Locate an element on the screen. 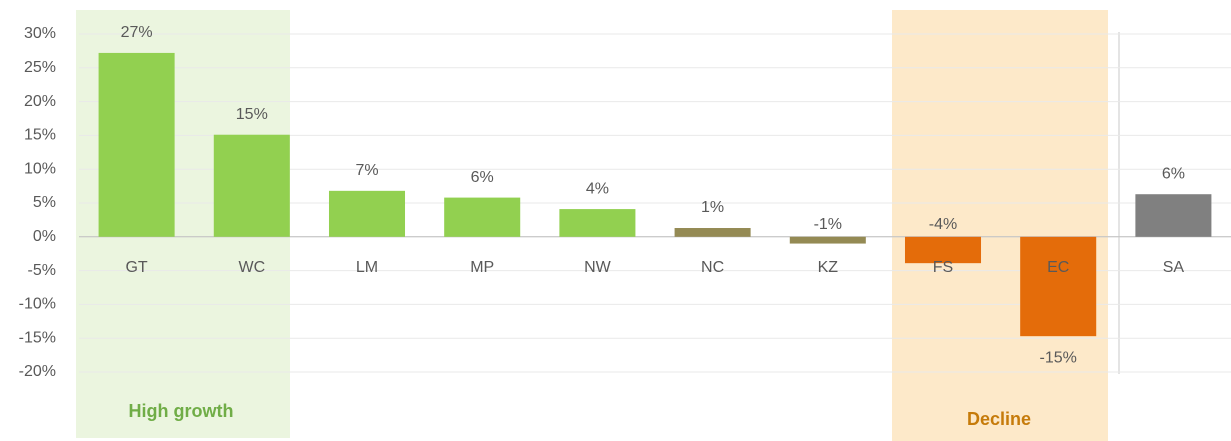 This screenshot has height=441, width=1231. value-label: -1% is located at coordinates (828, 224).